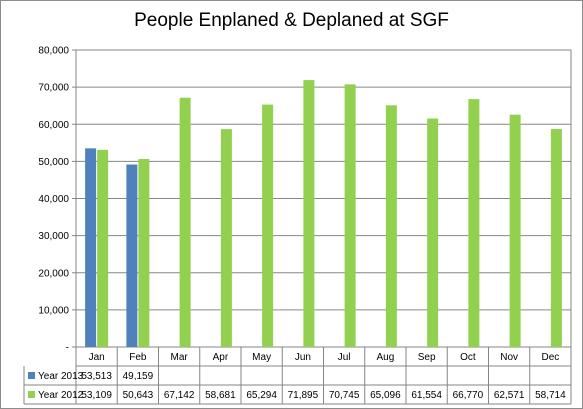 This screenshot has height=409, width=583. What do you see at coordinates (53, 51) in the screenshot?
I see `y-tick-label: 80,000` at bounding box center [53, 51].